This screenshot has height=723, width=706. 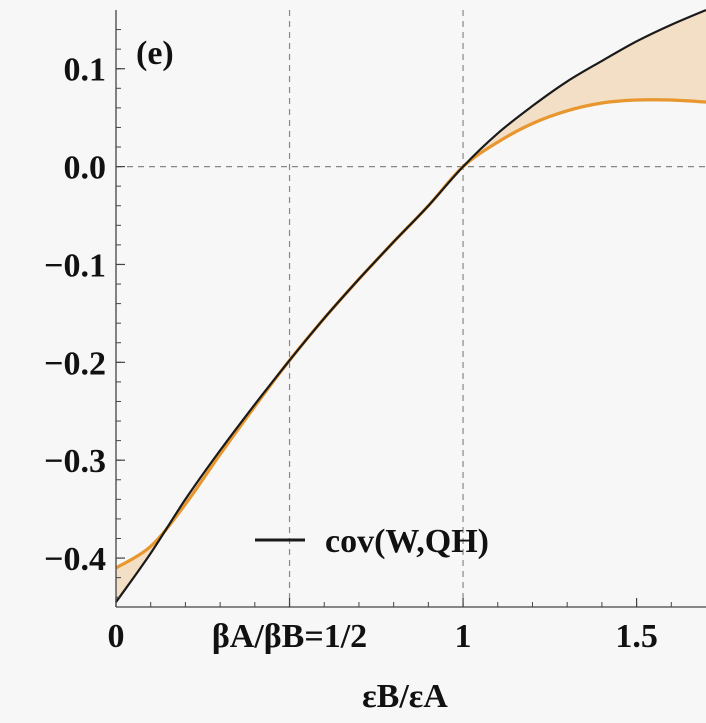 I want to click on y-tick-label: 0.1, so click(x=85, y=70).